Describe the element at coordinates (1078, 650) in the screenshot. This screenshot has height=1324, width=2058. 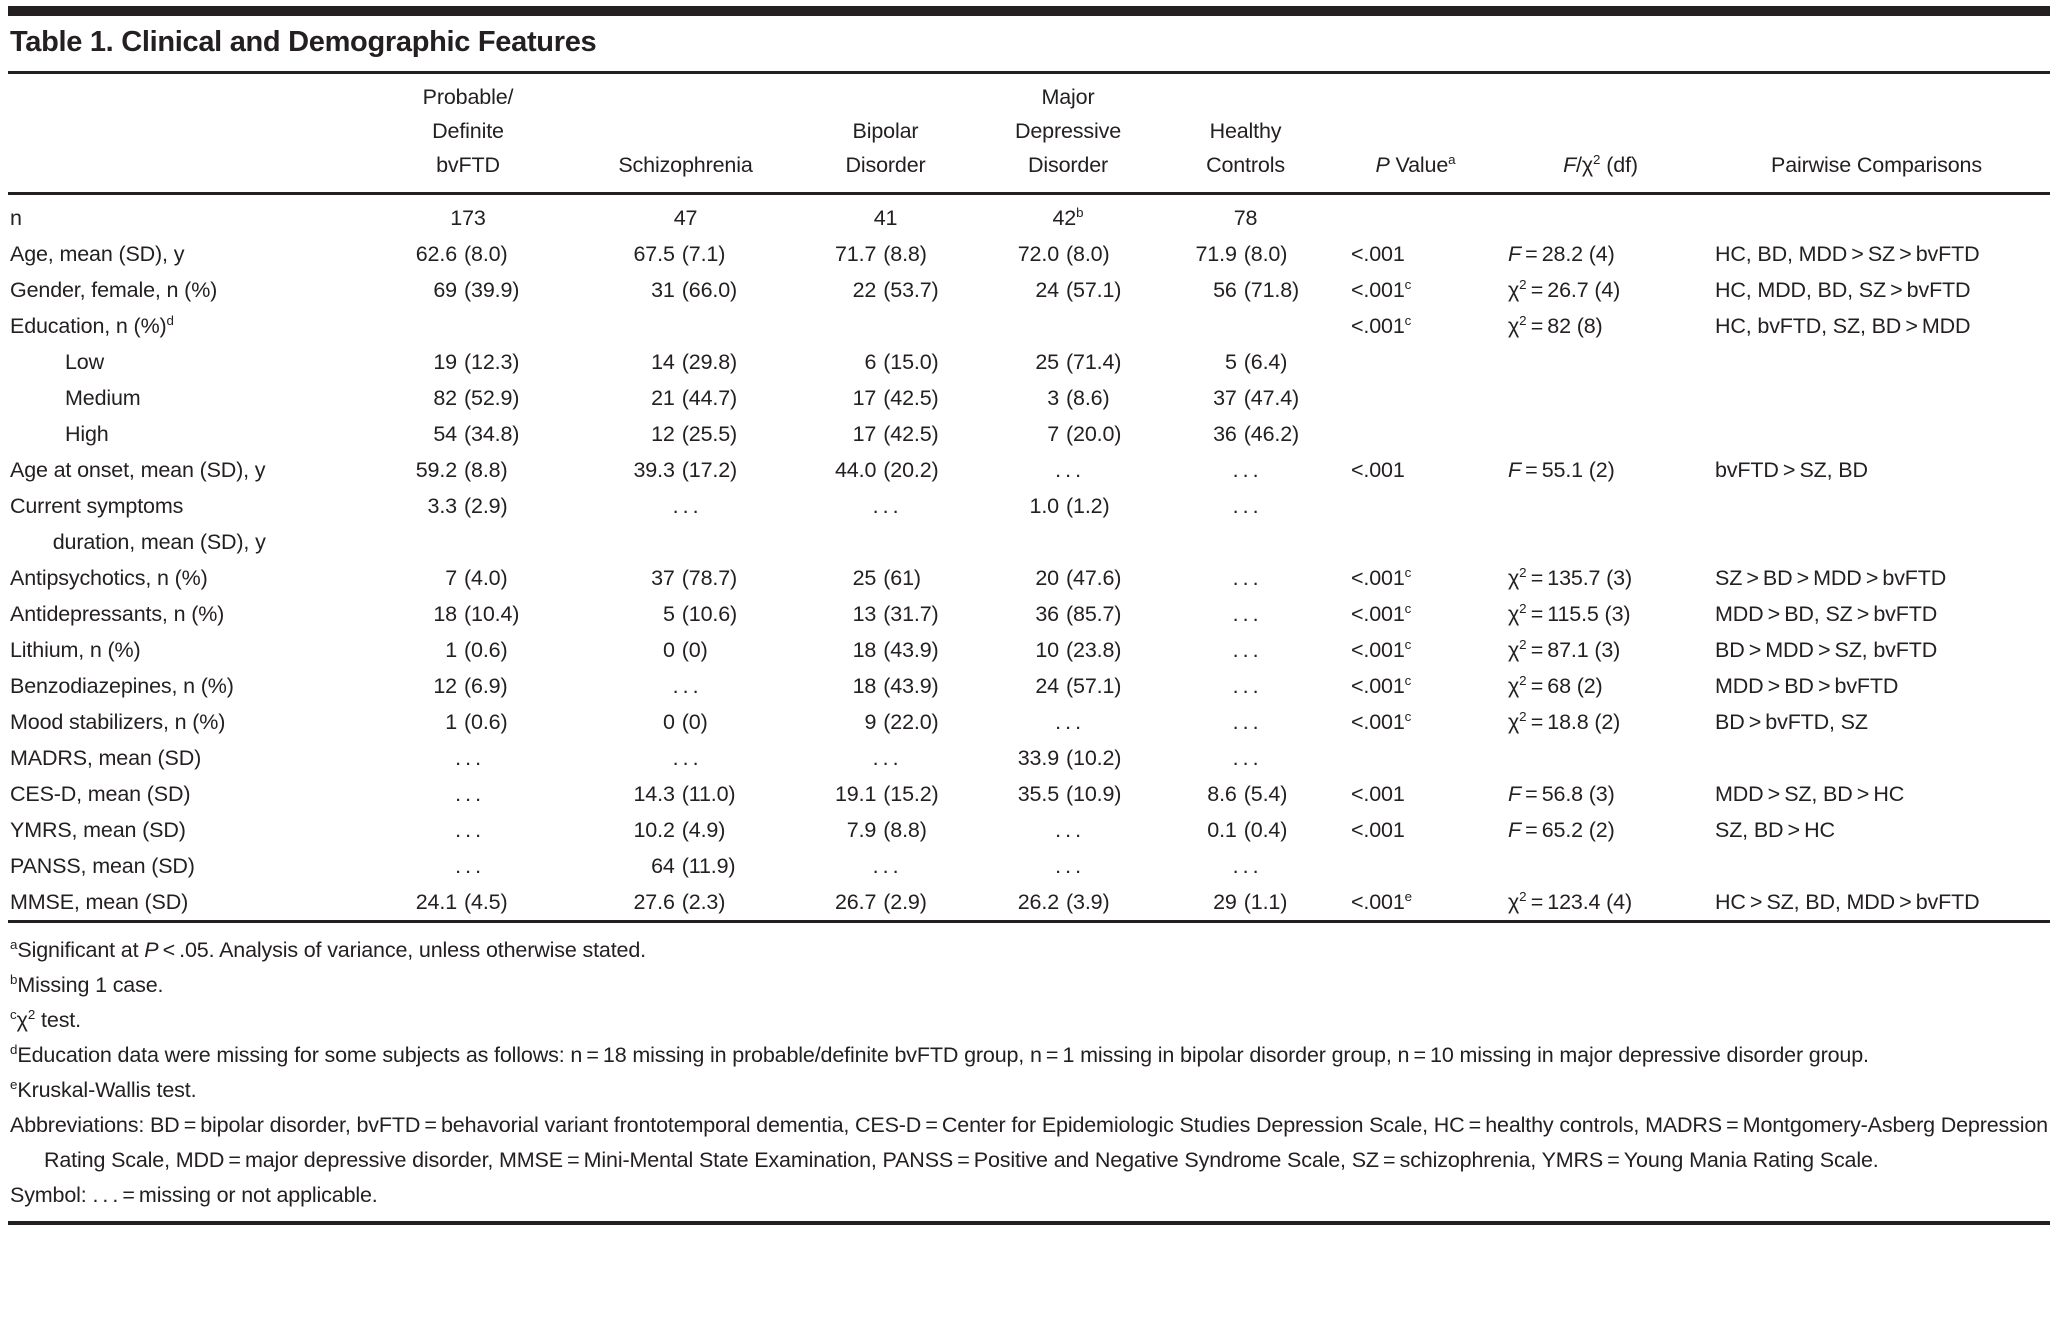
I see `cell-mdd: 10 (23.8)` at that location.